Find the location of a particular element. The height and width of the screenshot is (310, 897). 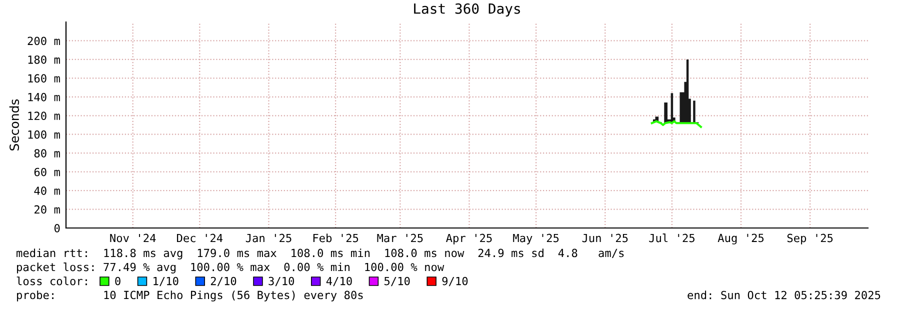

legend-label: 4/10 is located at coordinates (339, 281).